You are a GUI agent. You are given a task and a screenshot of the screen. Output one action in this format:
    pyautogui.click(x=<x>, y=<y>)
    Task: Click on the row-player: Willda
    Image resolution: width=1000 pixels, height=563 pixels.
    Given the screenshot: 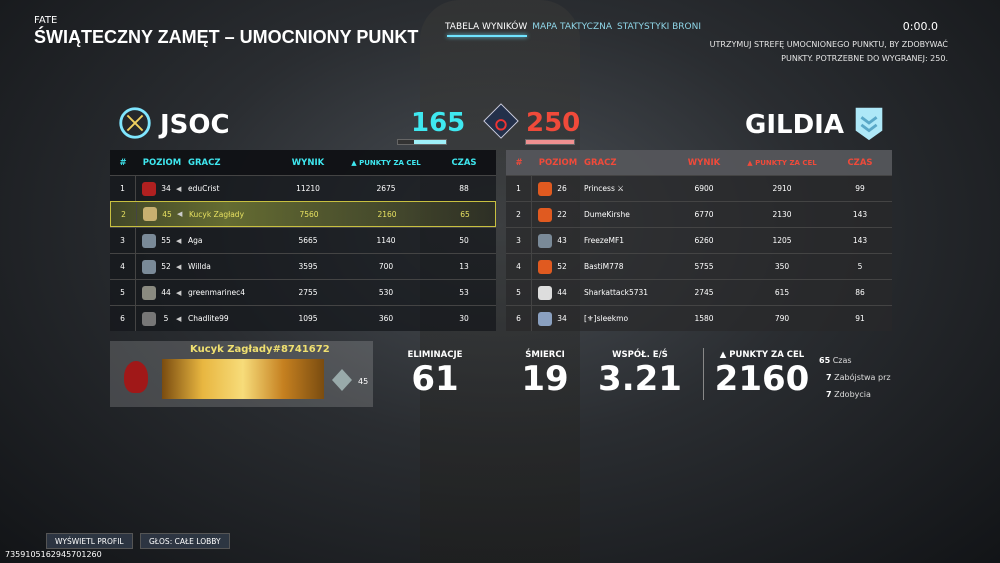 What is the action you would take?
    pyautogui.click(x=199, y=266)
    